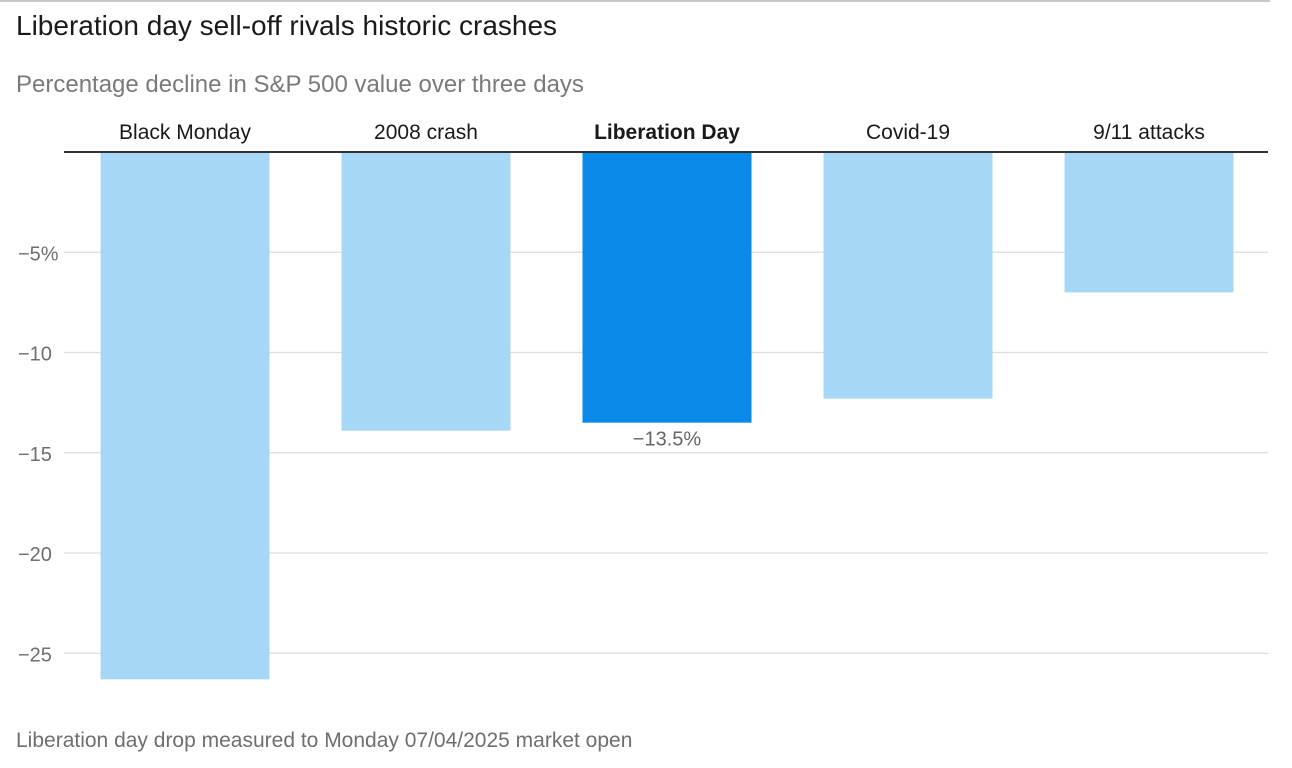  Describe the element at coordinates (635, 1) in the screenshot. I see `top-rule` at that location.